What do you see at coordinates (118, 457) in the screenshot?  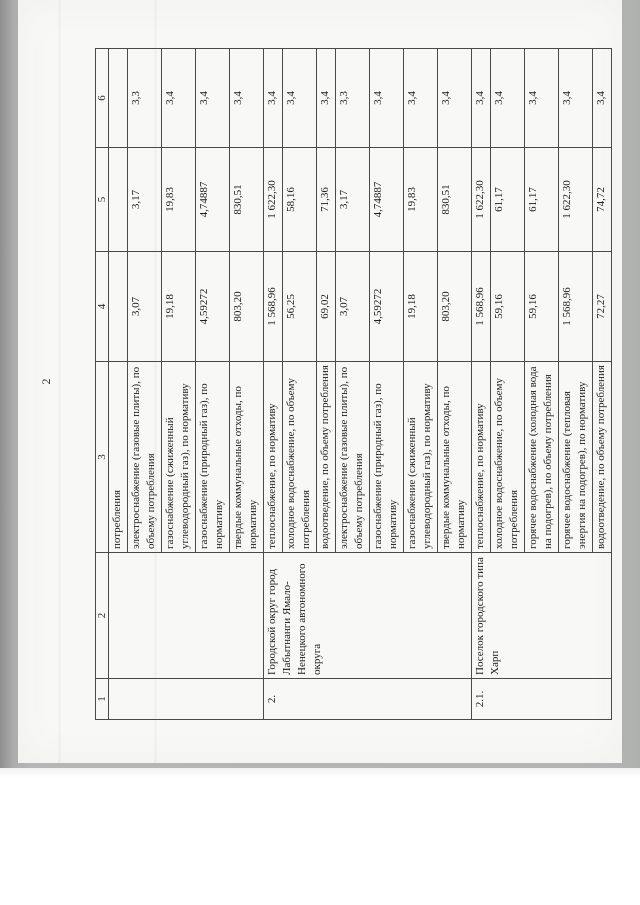 I see `service-cell: потребления` at bounding box center [118, 457].